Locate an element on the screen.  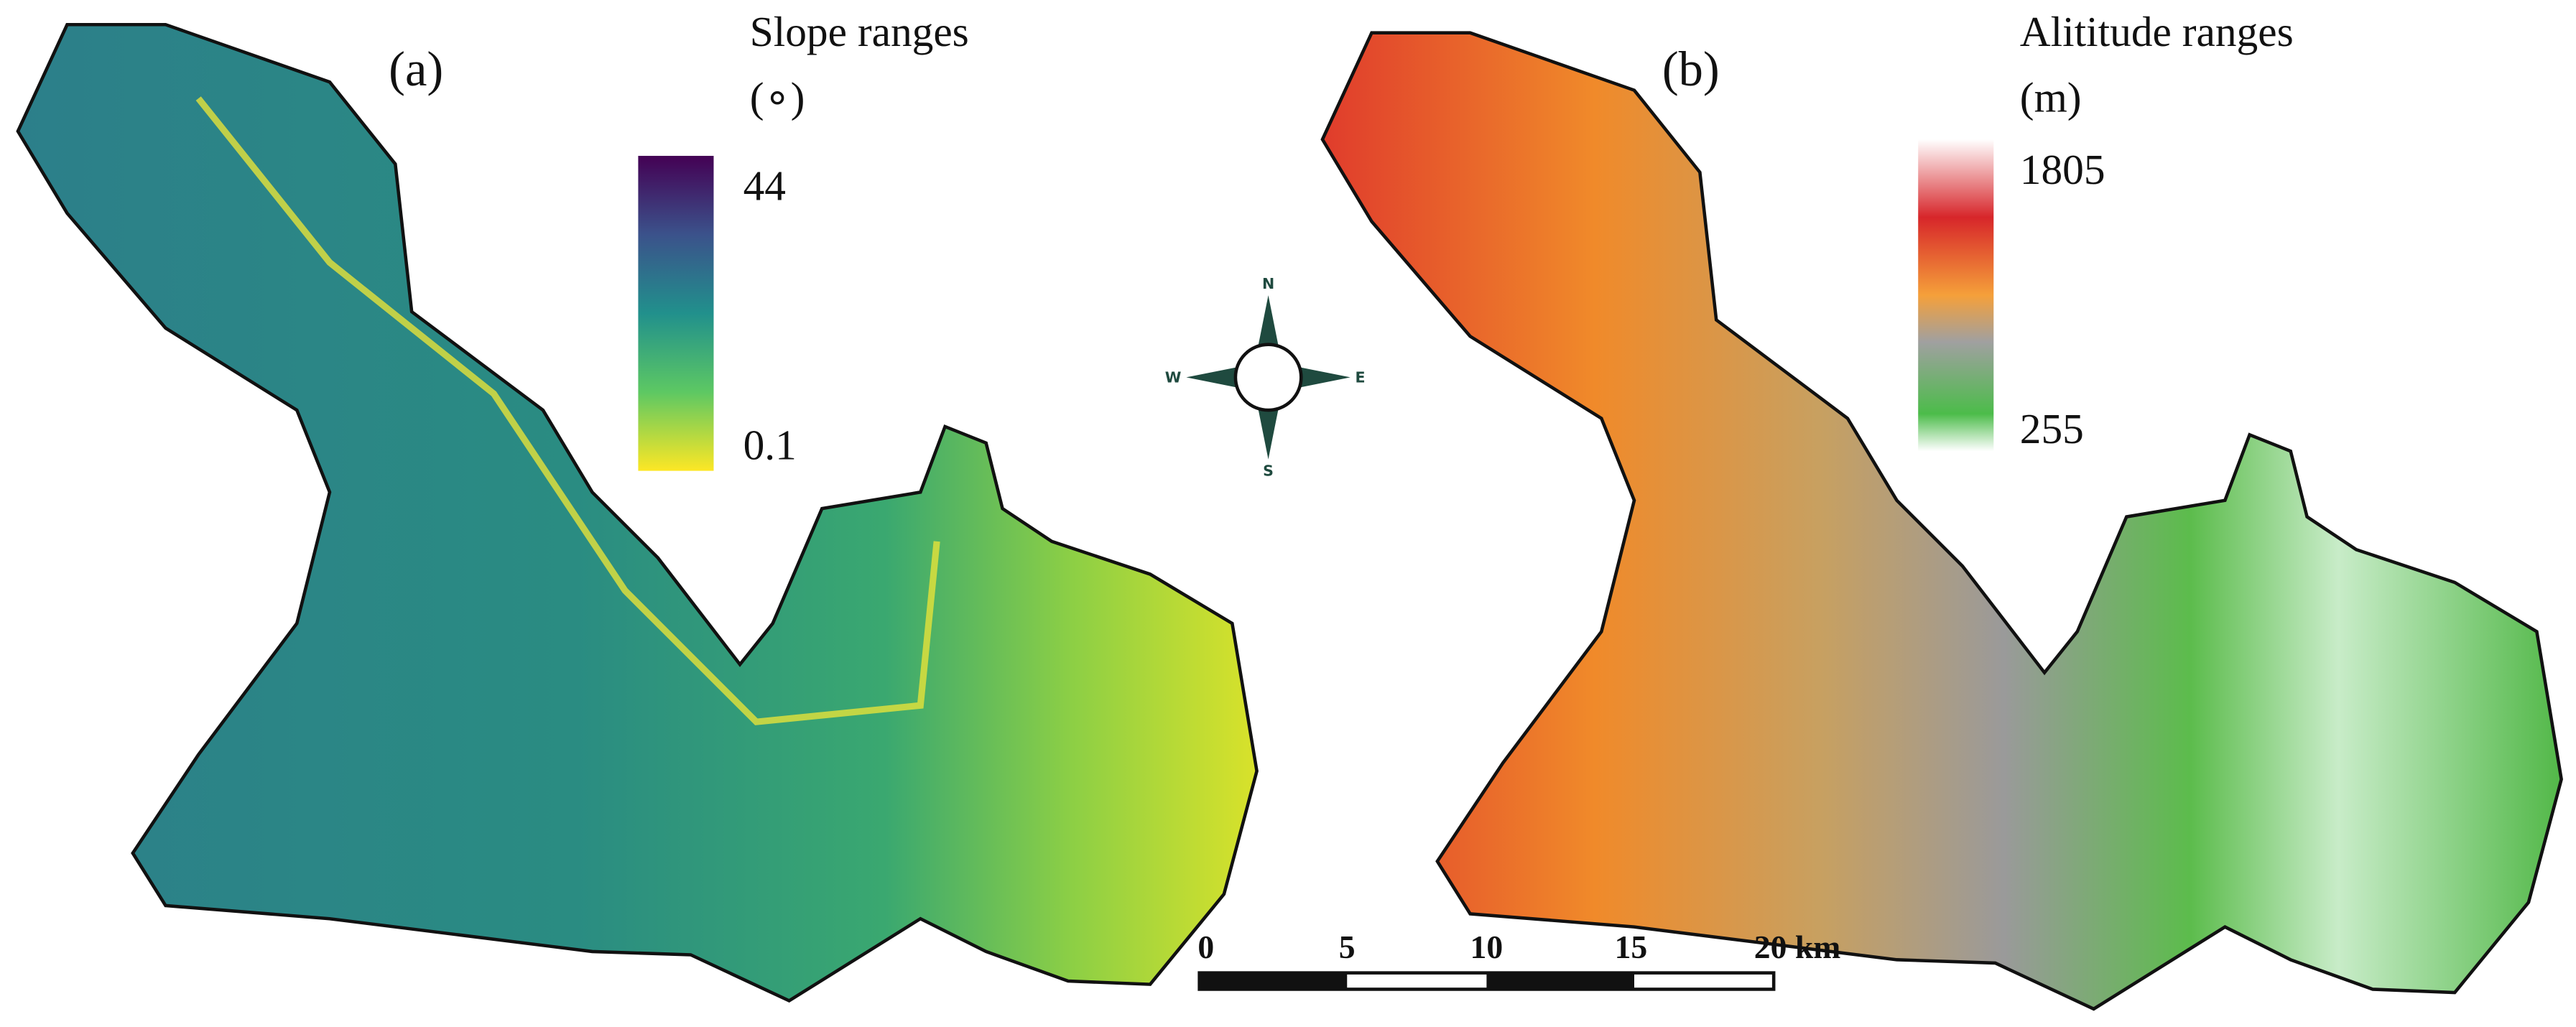
legend-title: Slope ranges is located at coordinates (859, 31).